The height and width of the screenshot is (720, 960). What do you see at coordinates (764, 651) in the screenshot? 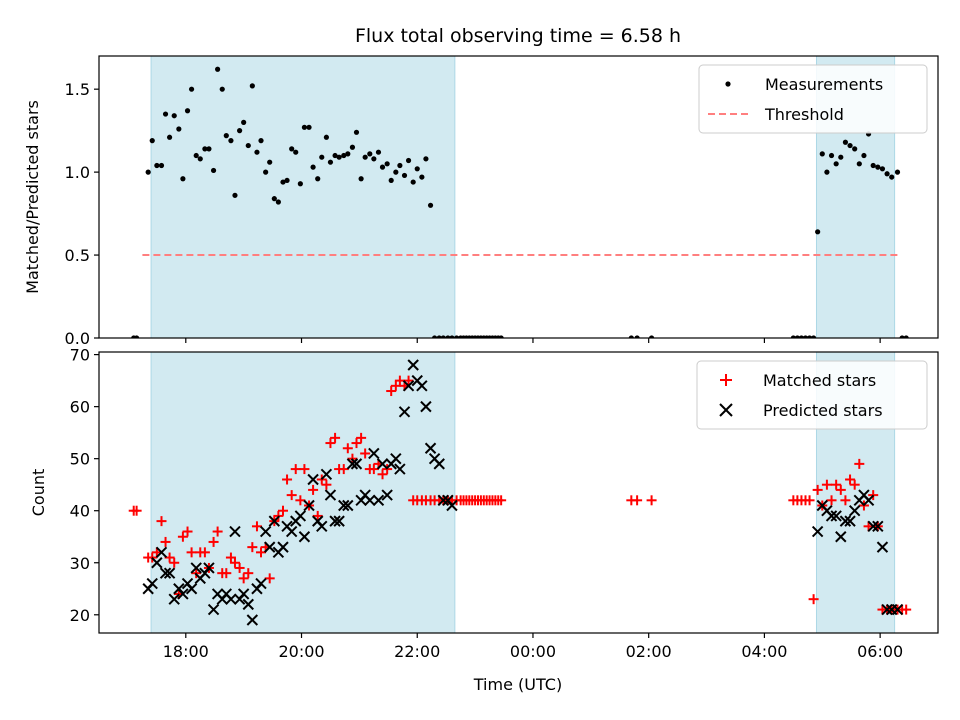
I see `x-tick-label: 04:00` at bounding box center [764, 651].